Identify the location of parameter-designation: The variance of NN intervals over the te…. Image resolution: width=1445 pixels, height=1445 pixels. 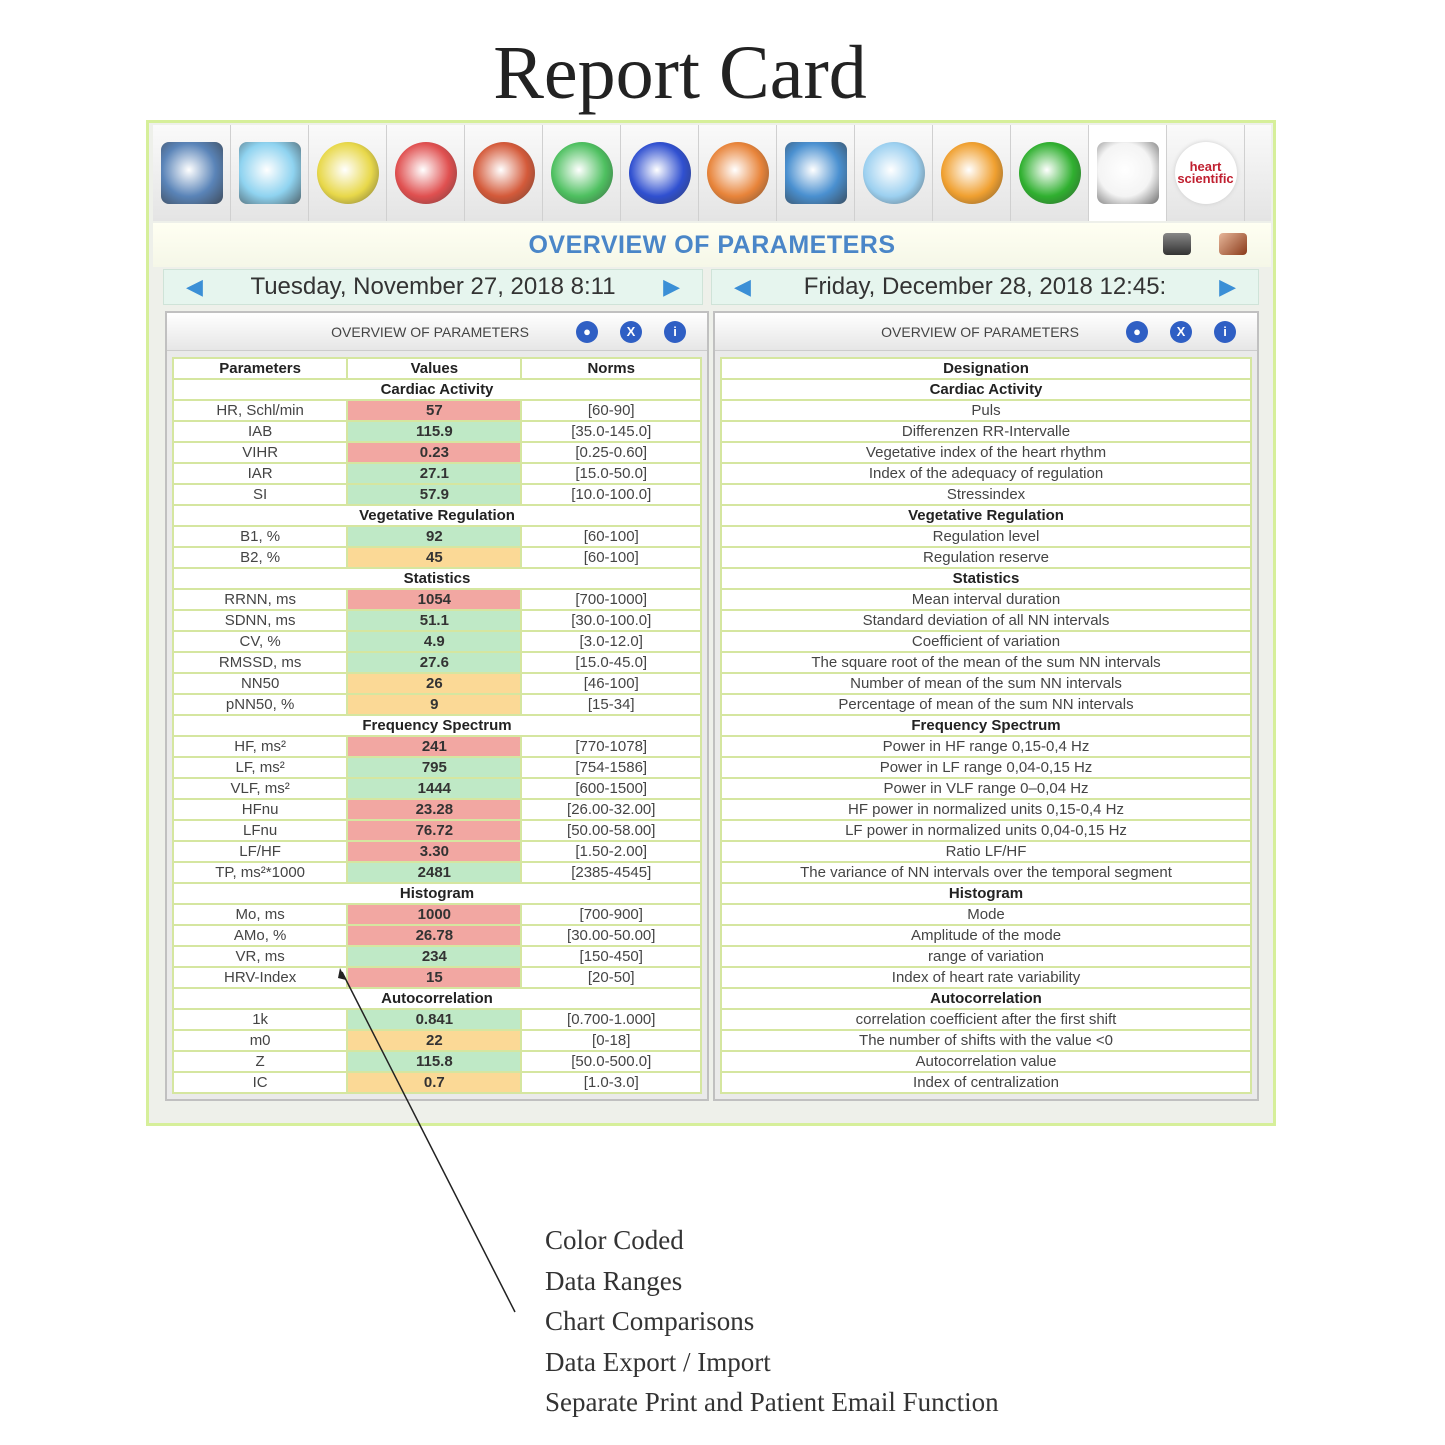
(986, 872).